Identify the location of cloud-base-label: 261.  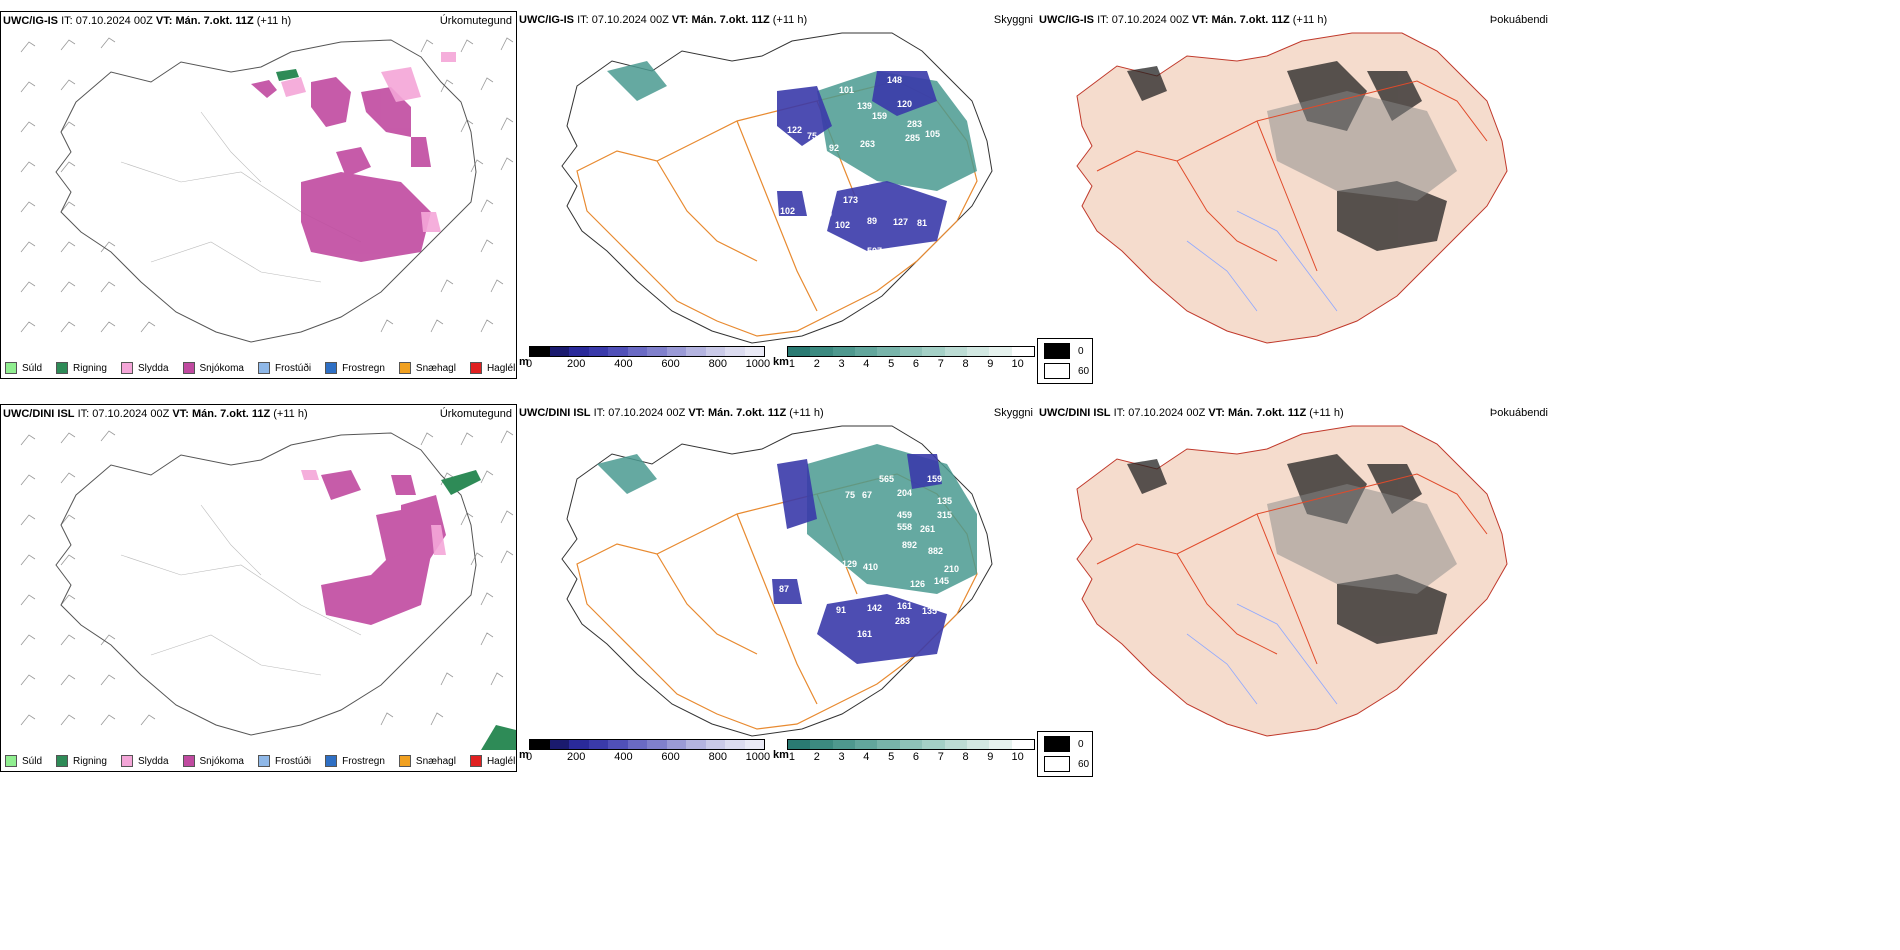
(927, 529).